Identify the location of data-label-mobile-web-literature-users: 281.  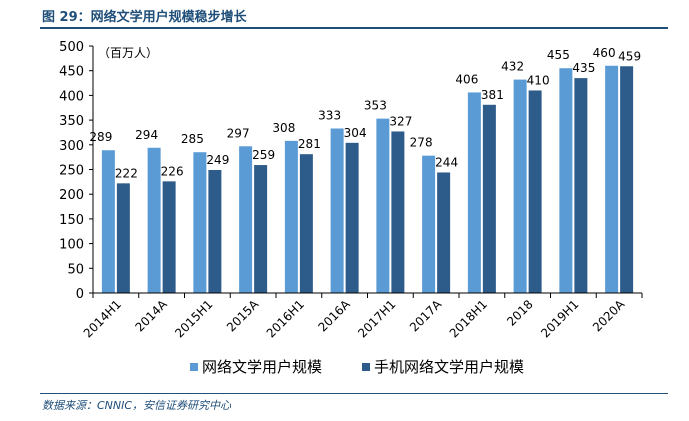
(309, 144).